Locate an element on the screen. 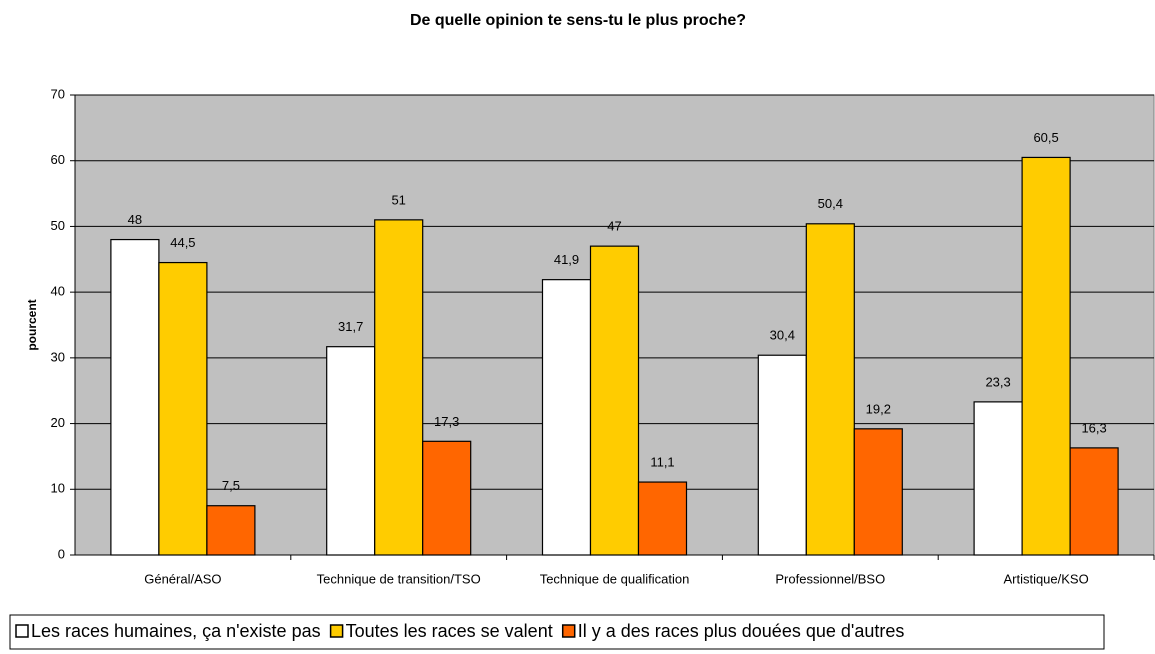 This screenshot has height=654, width=1155. data-label: 47 is located at coordinates (614, 226).